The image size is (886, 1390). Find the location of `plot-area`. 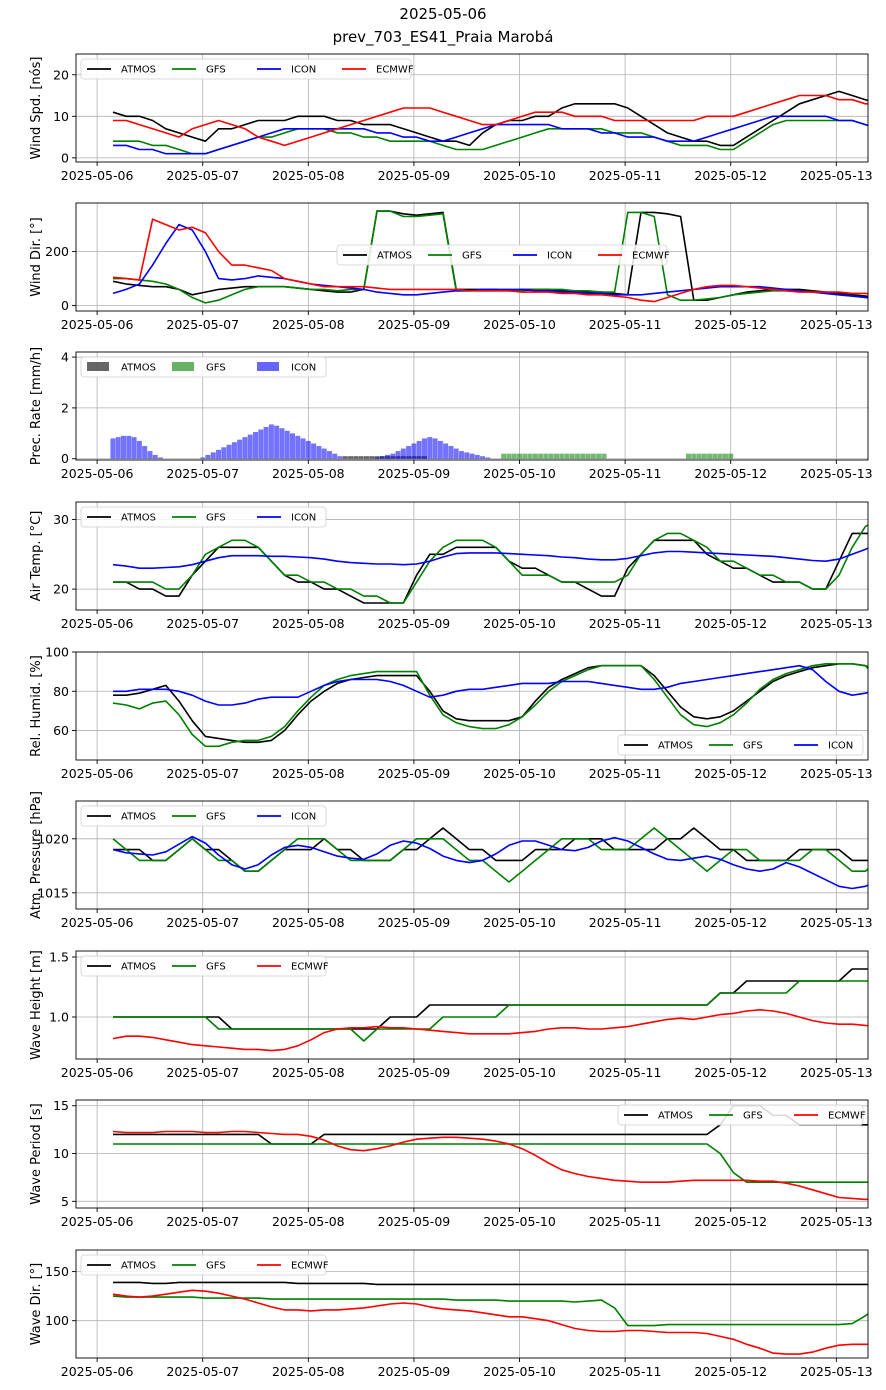

plot-area is located at coordinates (490, 122).